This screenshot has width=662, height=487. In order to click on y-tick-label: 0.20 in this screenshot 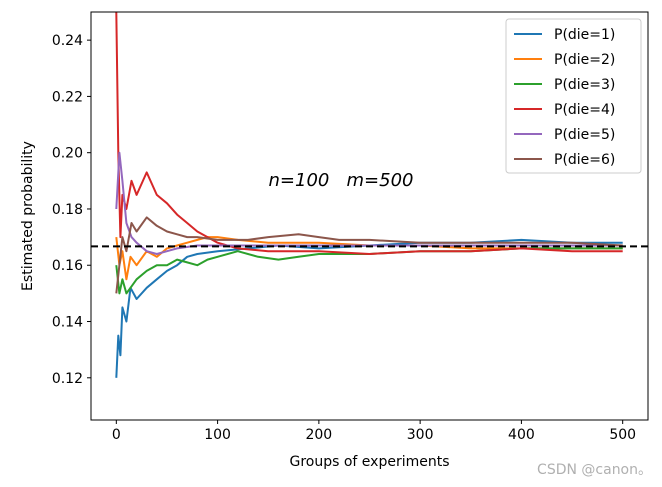, I will do `click(67, 154)`.